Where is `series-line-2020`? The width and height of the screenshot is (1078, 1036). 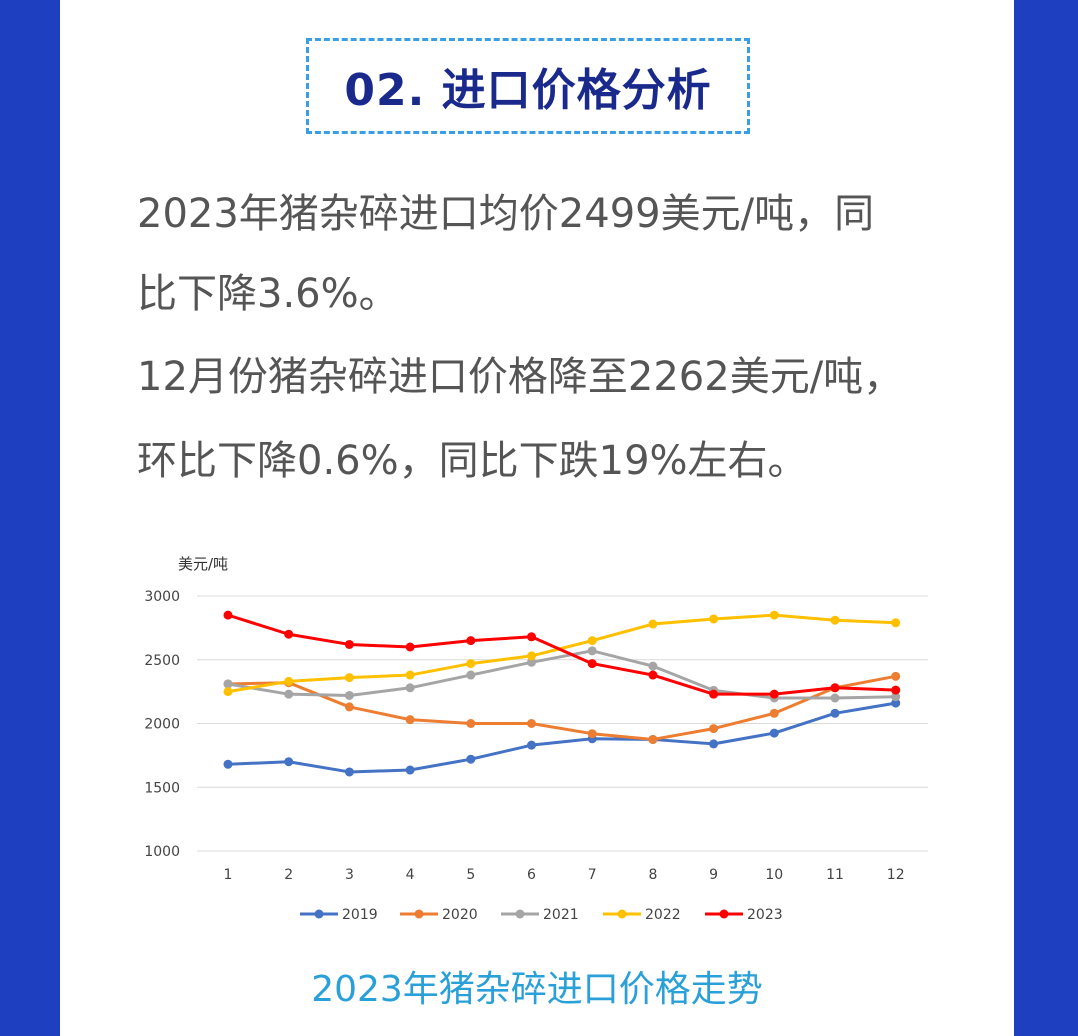 series-line-2020 is located at coordinates (561, 707).